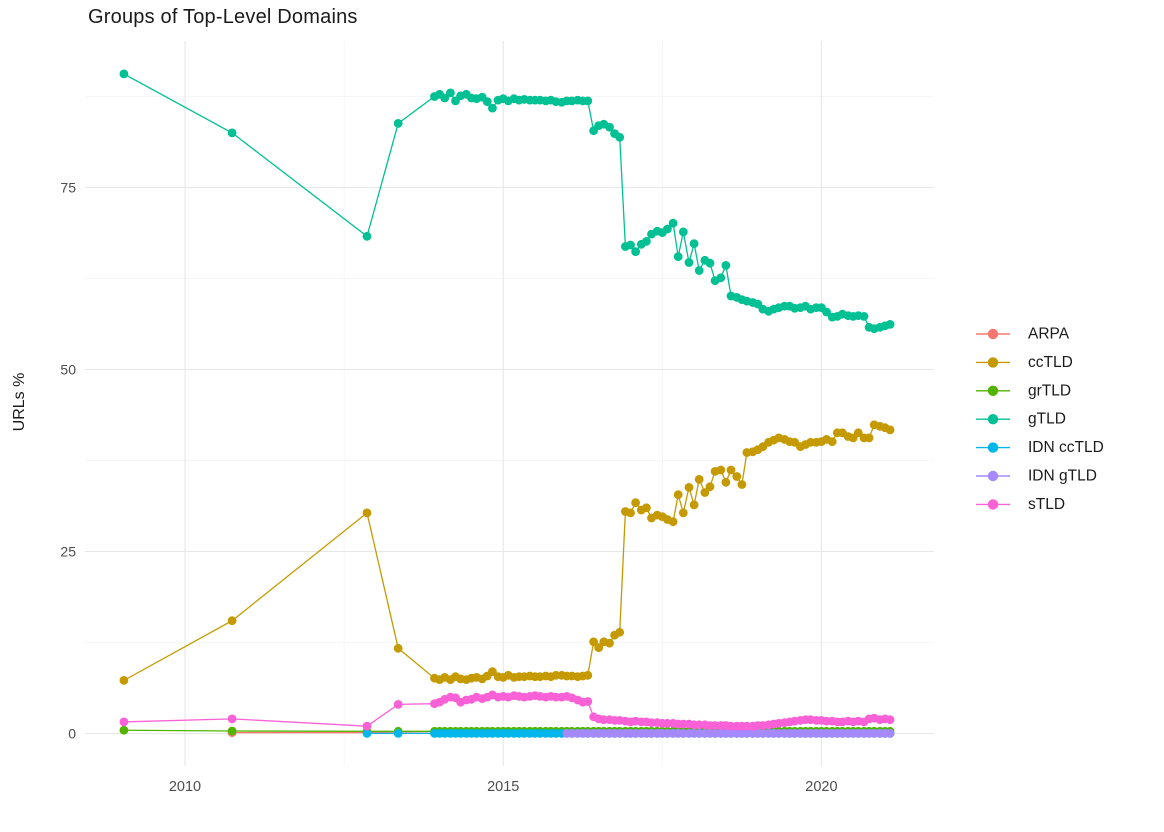  What do you see at coordinates (72, 734) in the screenshot?
I see `y-tick-label-0: 0` at bounding box center [72, 734].